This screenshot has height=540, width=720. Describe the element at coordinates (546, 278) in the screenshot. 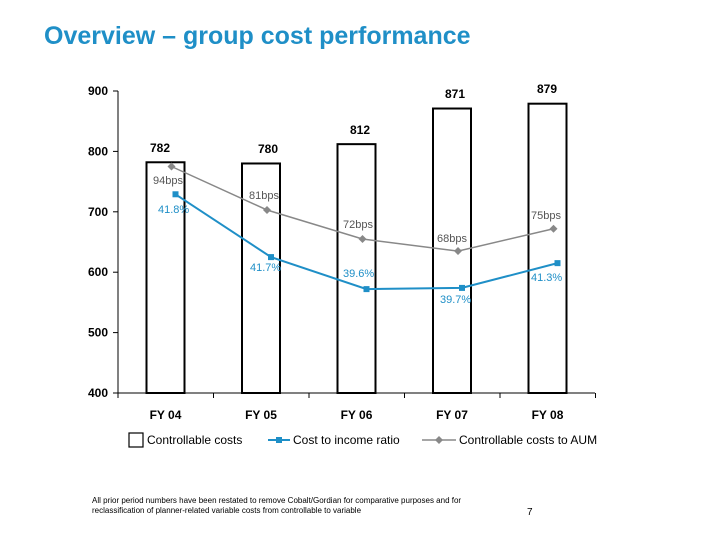

I see `cost-to-income-label: 41.3%` at that location.